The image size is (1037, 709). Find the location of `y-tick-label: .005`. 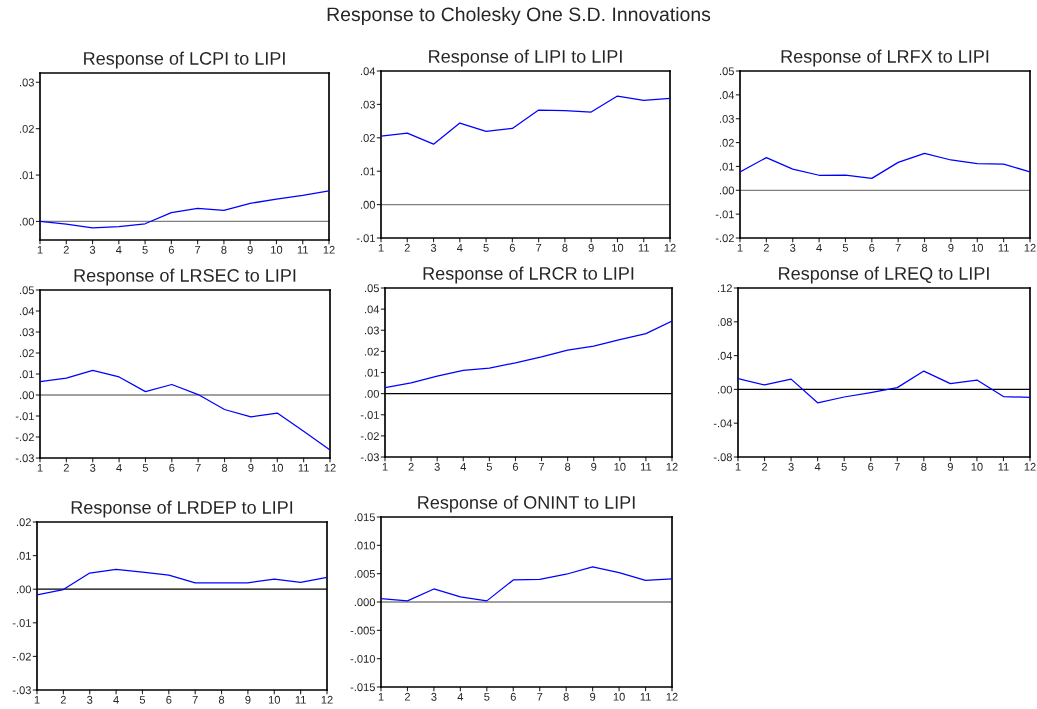

y-tick-label: .005 is located at coordinates (364, 573).